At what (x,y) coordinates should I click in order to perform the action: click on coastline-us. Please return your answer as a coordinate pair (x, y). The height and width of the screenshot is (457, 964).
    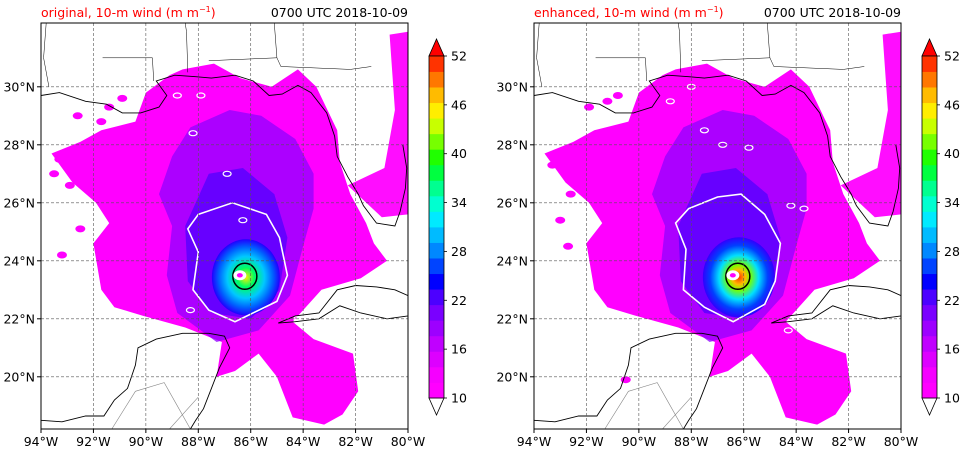
    Looking at the image, I should click on (717, 150).